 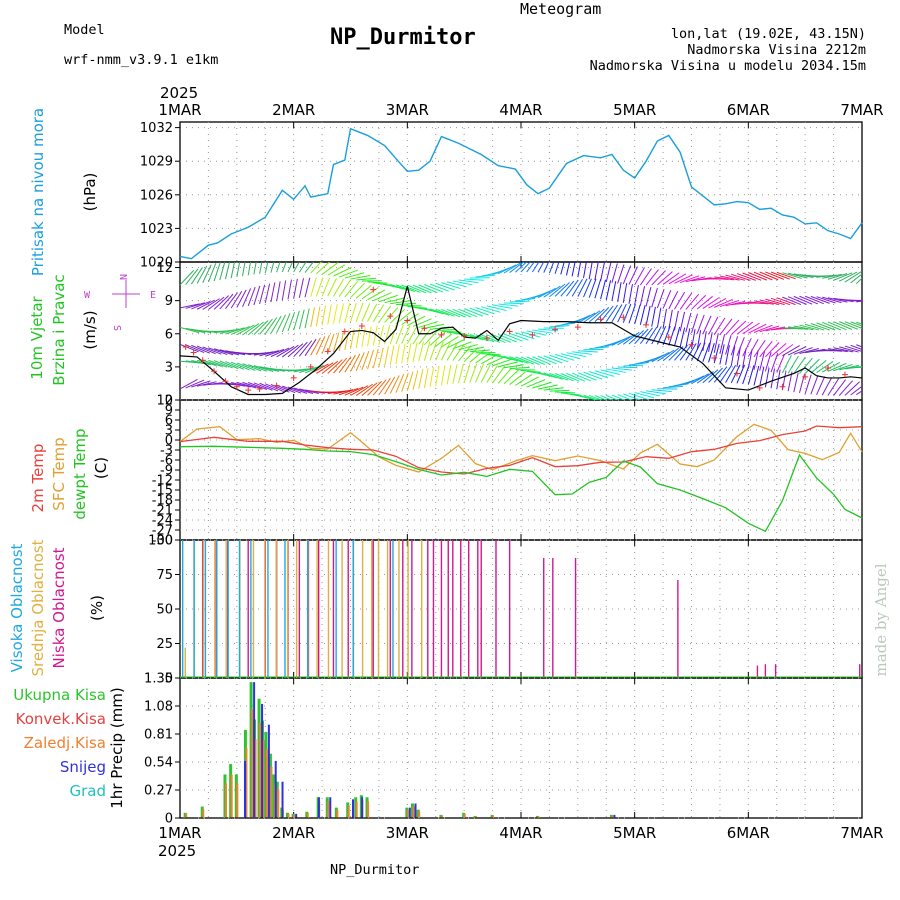 I want to click on precip-legend-item: Konvek.Kisa, so click(x=61, y=719).